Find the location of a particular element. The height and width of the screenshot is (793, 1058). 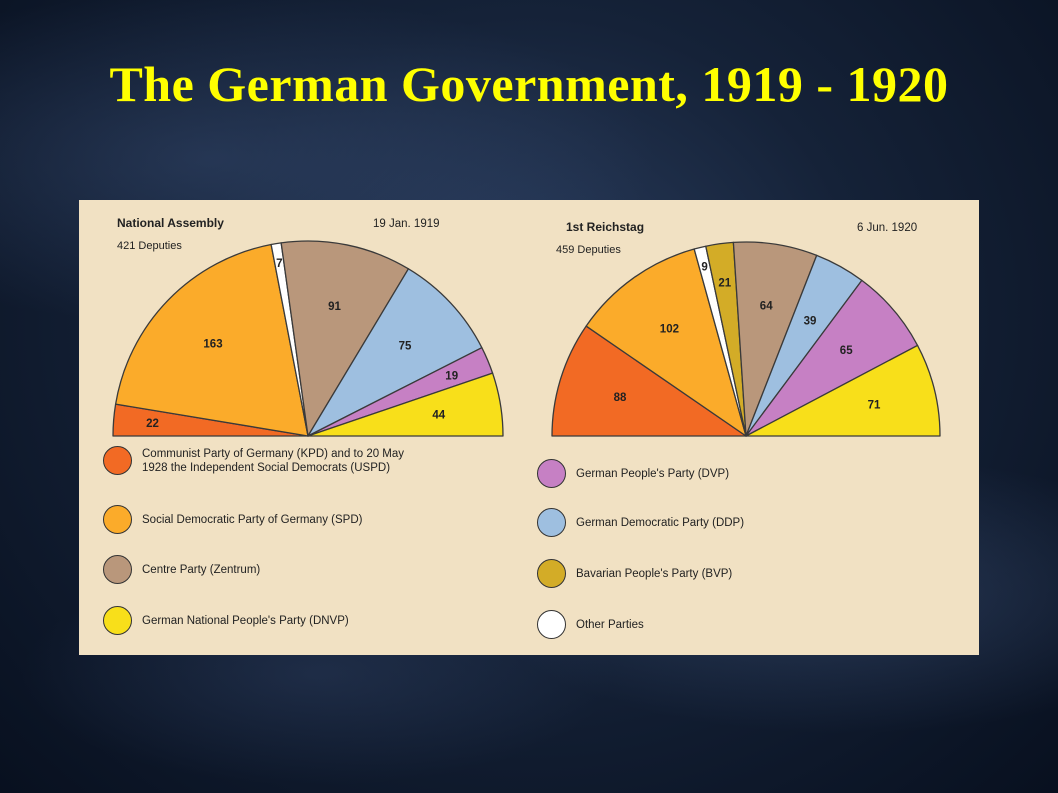

chart2-subtitle: 459 Deputies is located at coordinates (588, 250).